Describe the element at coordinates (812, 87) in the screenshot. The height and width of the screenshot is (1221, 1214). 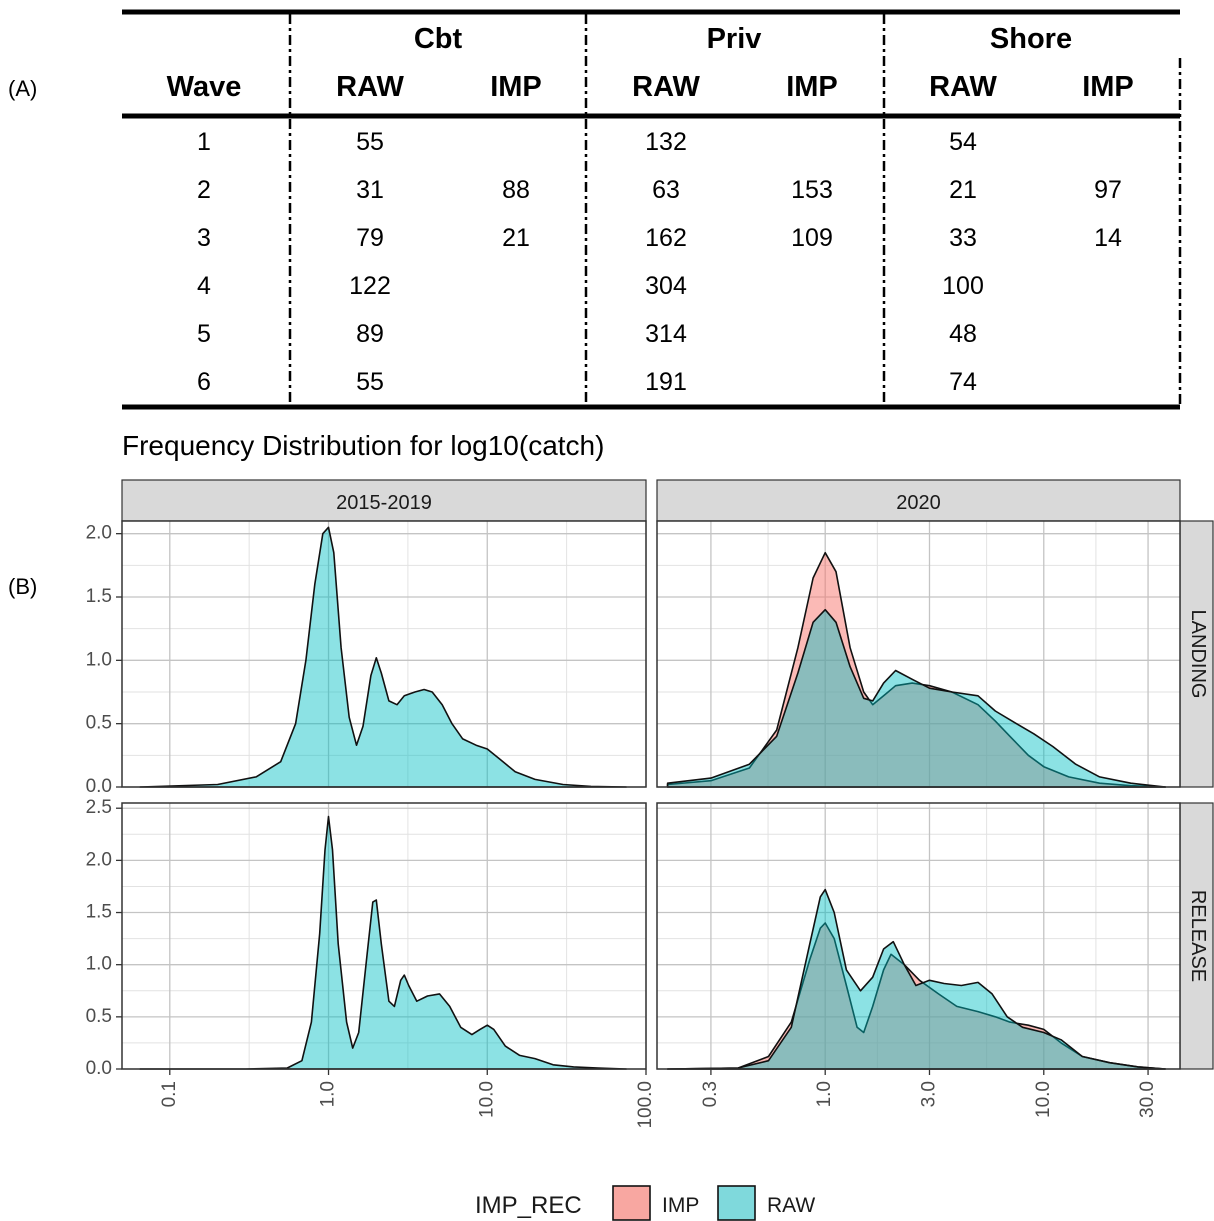
I see `column-header-priv-imp: IMP` at that location.